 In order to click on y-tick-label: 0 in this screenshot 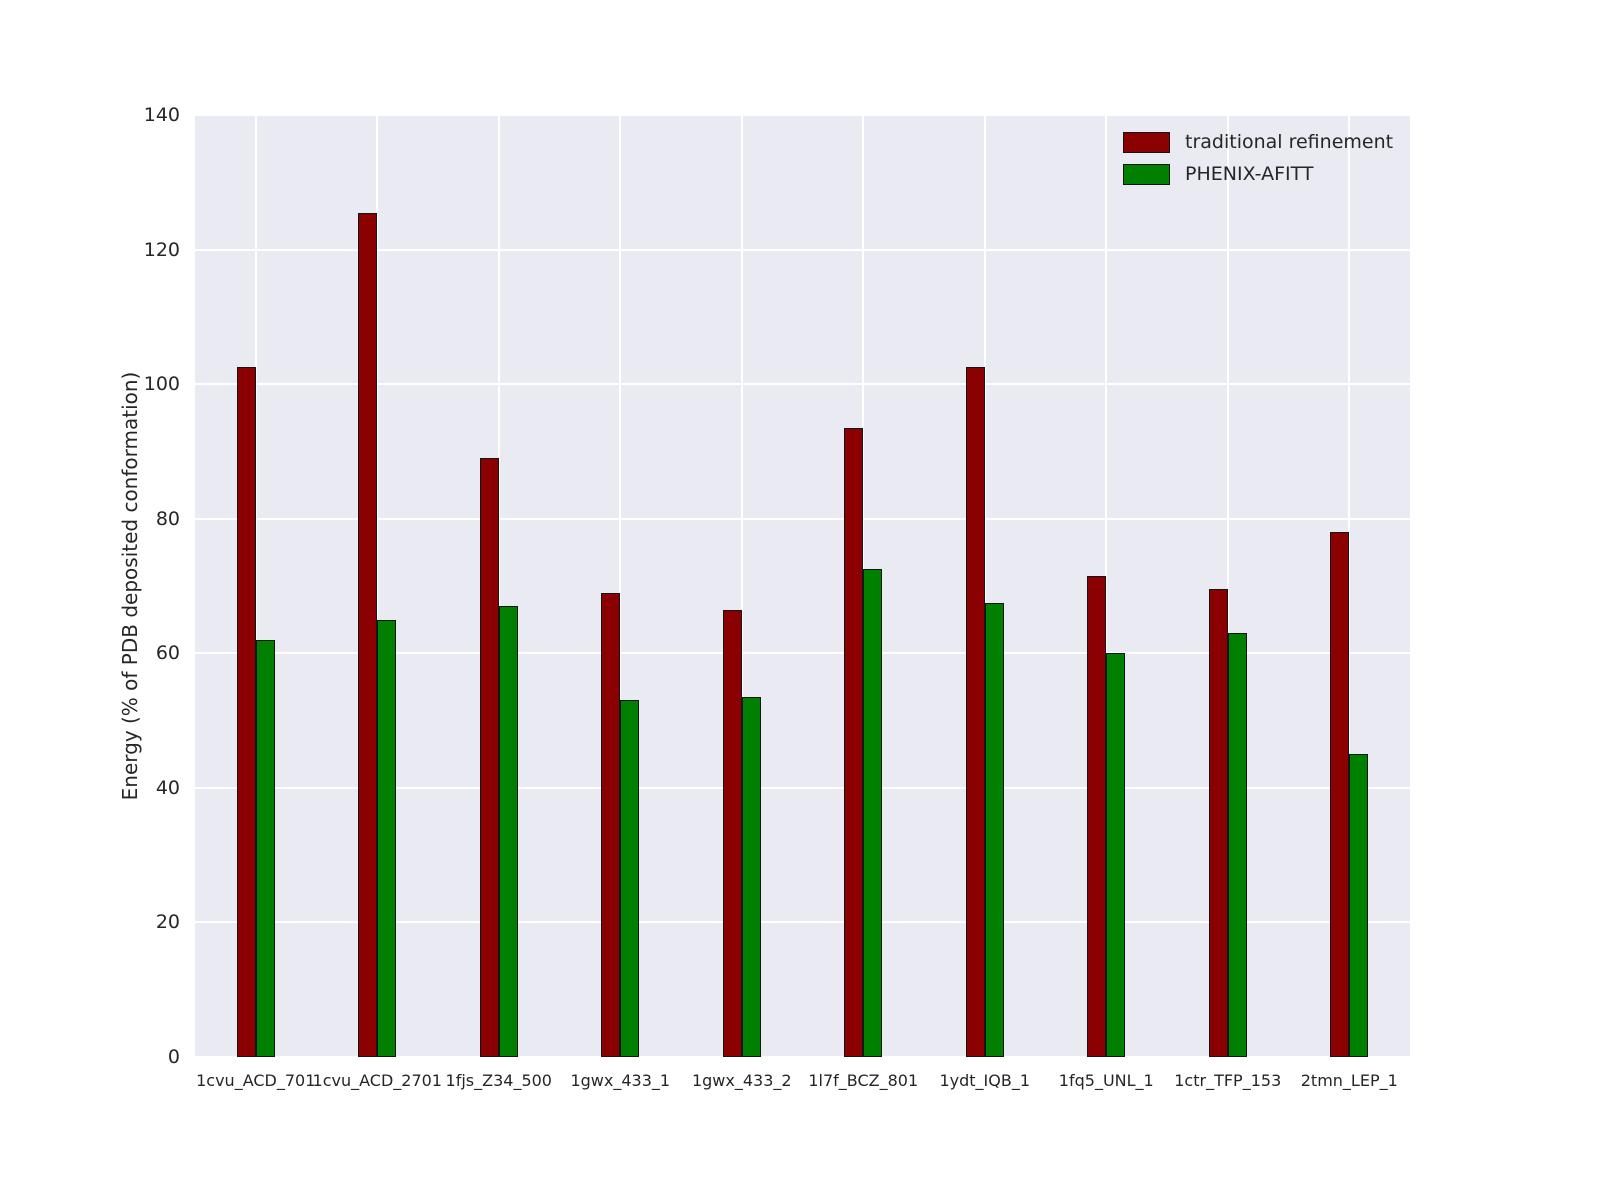, I will do `click(173, 1057)`.